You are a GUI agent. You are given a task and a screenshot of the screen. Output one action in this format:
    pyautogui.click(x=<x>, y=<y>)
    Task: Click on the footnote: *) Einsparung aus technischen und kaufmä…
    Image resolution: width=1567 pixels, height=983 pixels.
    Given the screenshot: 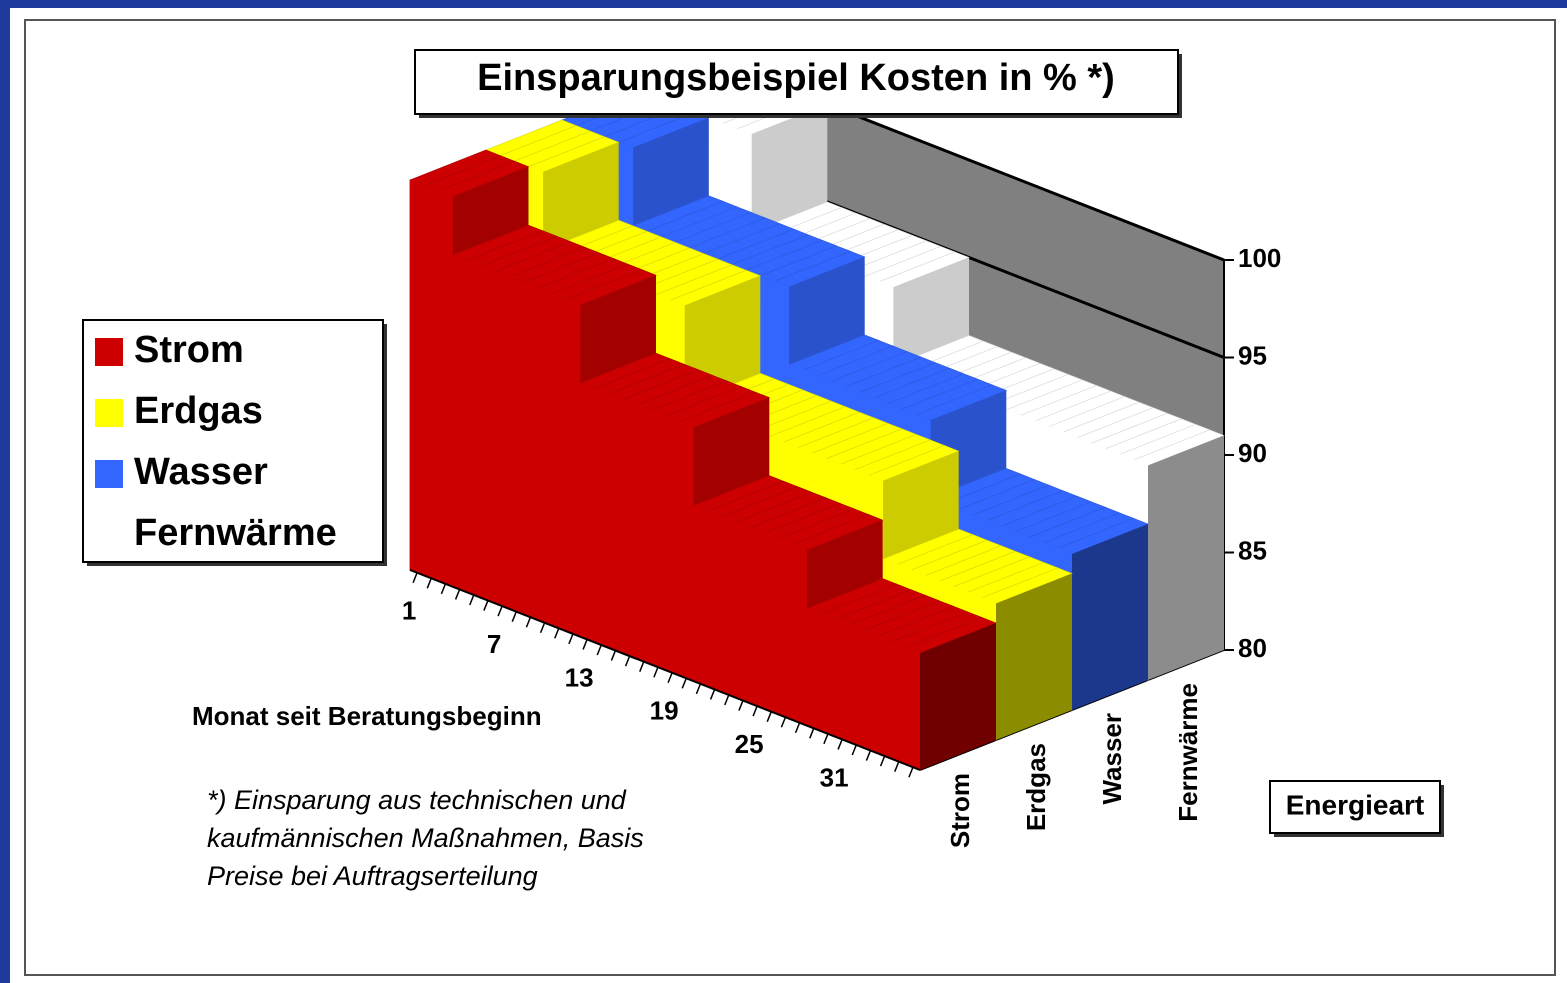 What is the action you would take?
    pyautogui.click(x=425, y=838)
    